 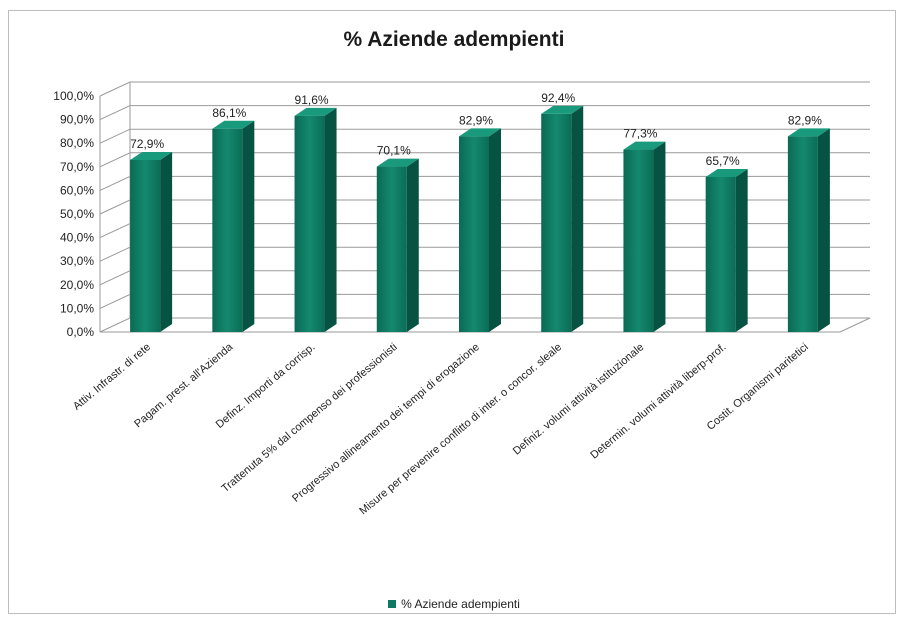 I want to click on y-tick-label: 0,0%, so click(x=81, y=332).